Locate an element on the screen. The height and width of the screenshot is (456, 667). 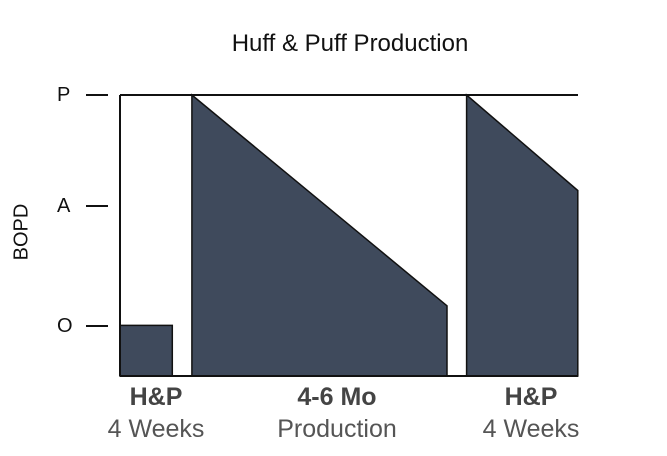
tick-label-o: O is located at coordinates (65, 326).